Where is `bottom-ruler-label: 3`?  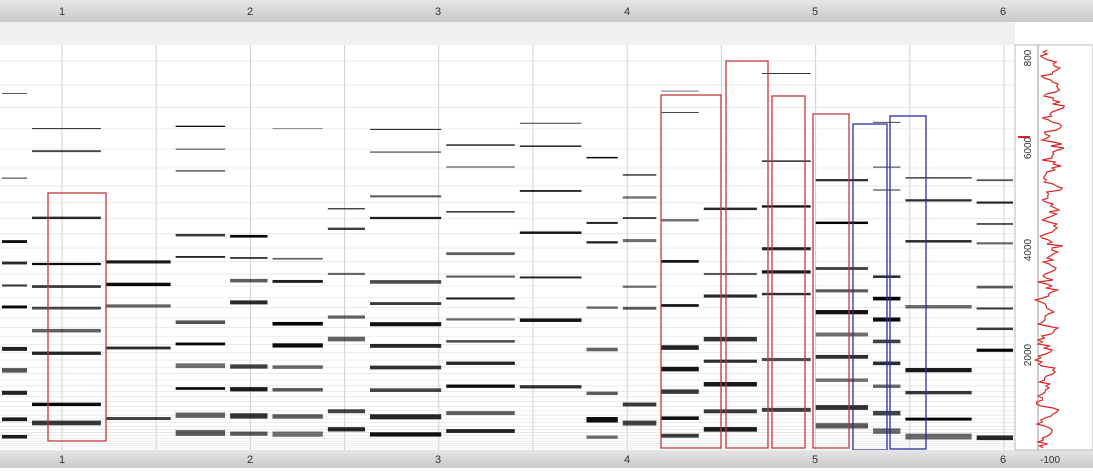
bottom-ruler-label: 3 is located at coordinates (438, 460).